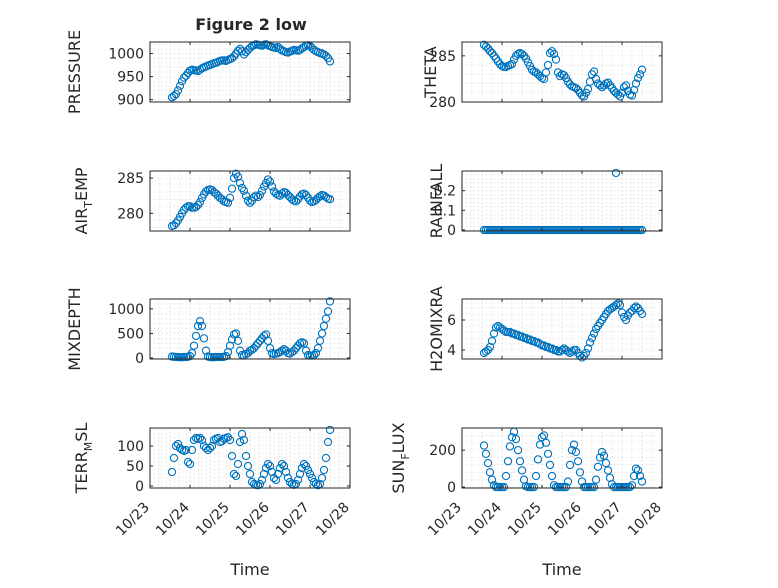 This screenshot has height=588, width=778. What do you see at coordinates (525, 520) in the screenshot?
I see `sun_flux-xtick-label: 10/25` at bounding box center [525, 520].